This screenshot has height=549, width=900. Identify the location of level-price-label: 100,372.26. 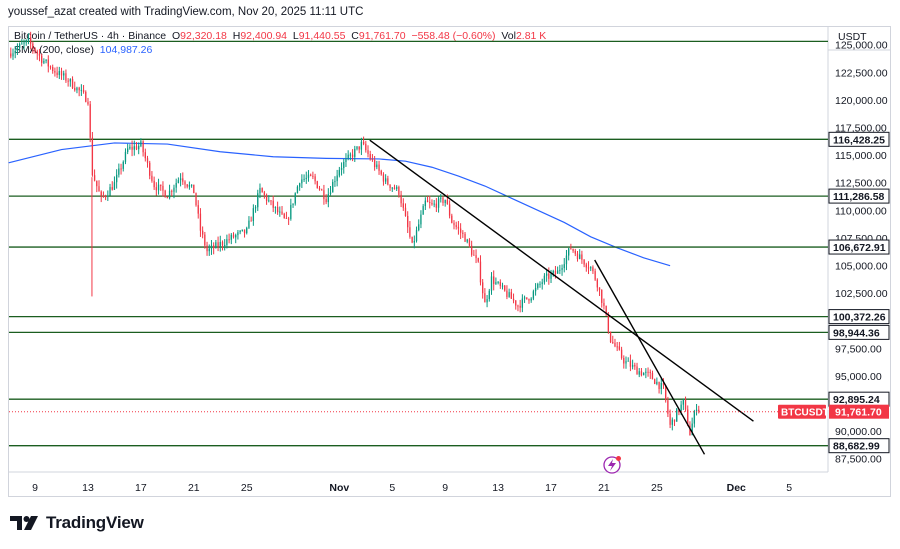
(859, 318).